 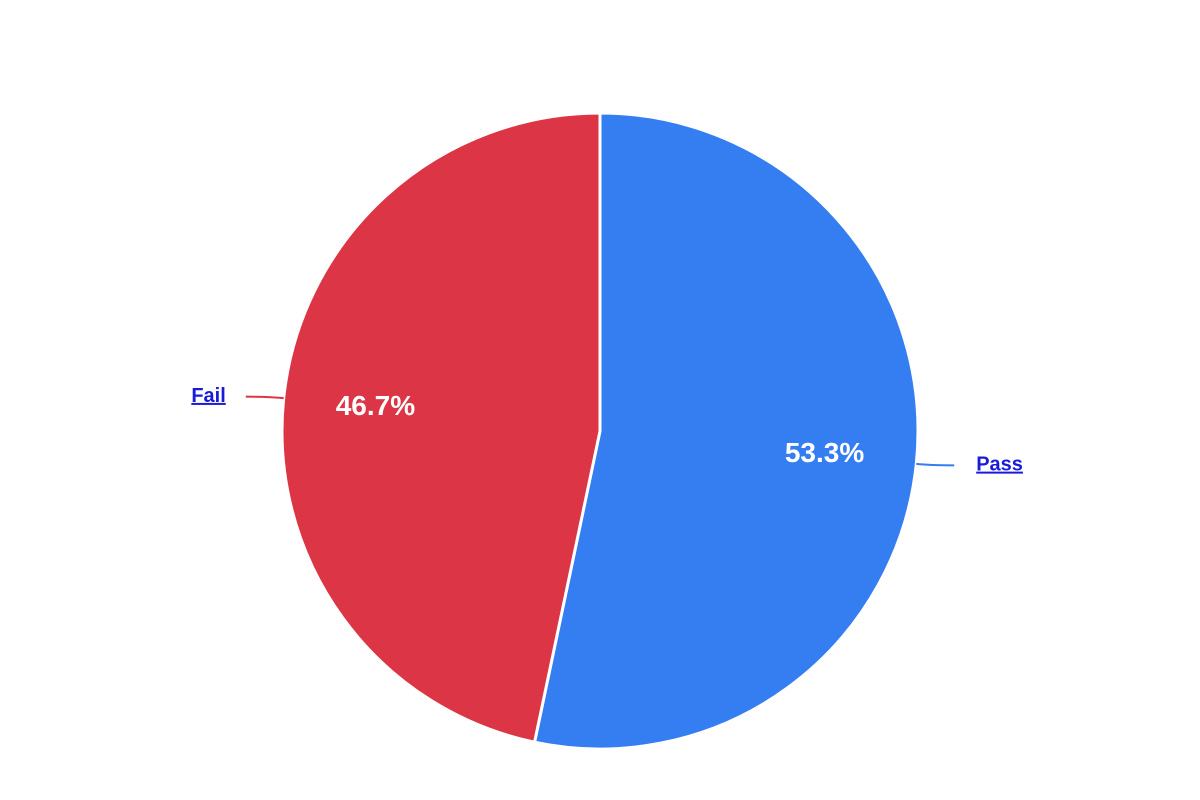 What do you see at coordinates (824, 452) in the screenshot?
I see `slice-value-label-pass: 53.3%` at bounding box center [824, 452].